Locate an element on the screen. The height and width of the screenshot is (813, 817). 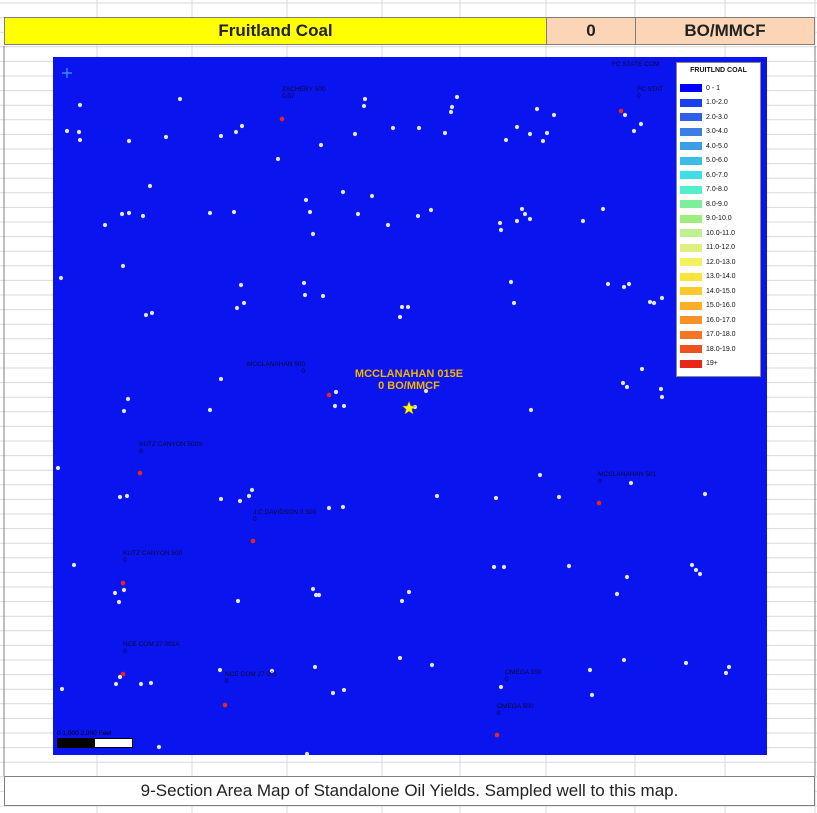
legend-item: 10.0-11.0 is located at coordinates (718, 233).